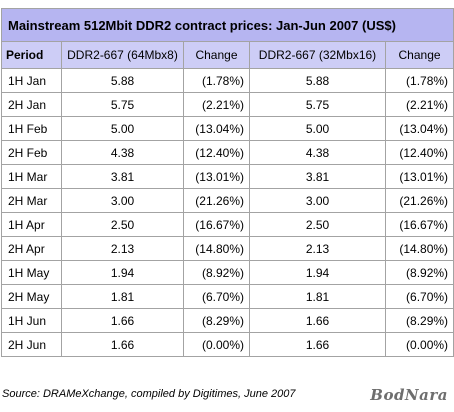 The image size is (454, 412). I want to click on header-change-1: Change, so click(216, 55).